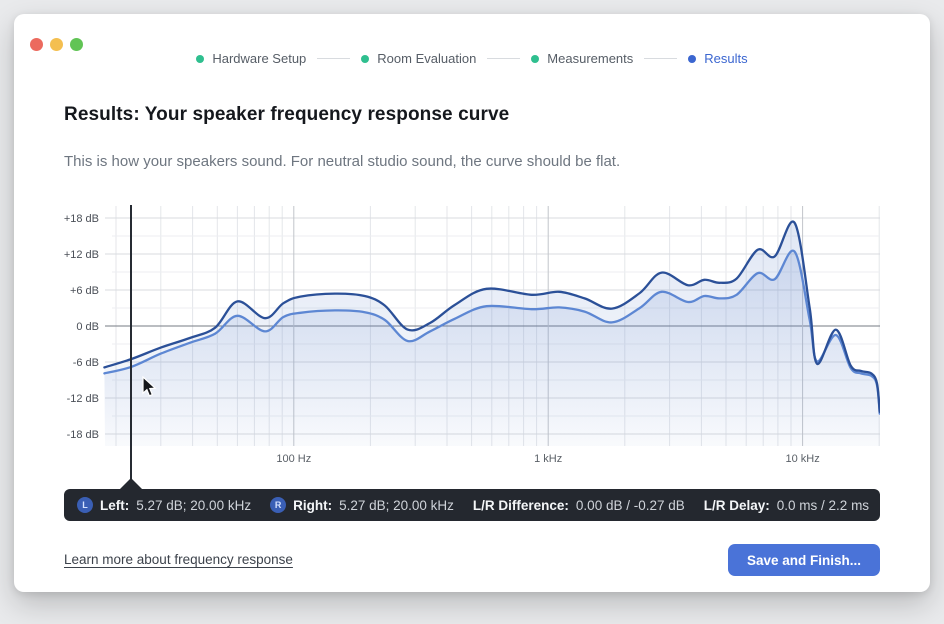 Image resolution: width=944 pixels, height=624 pixels. I want to click on stepper-step-hardware-setup: Hardware Setup, so click(251, 58).